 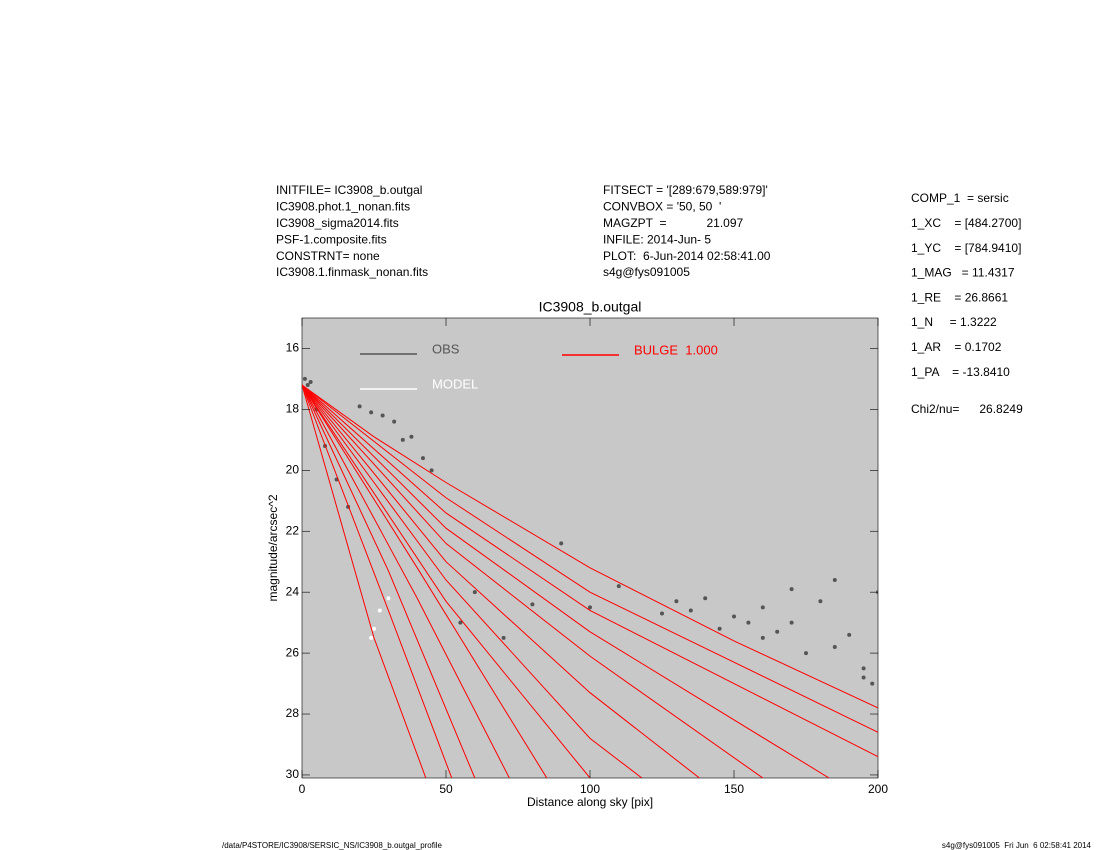 What do you see at coordinates (966, 223) in the screenshot?
I see `param-text: 1_XC = [484.2700]` at bounding box center [966, 223].